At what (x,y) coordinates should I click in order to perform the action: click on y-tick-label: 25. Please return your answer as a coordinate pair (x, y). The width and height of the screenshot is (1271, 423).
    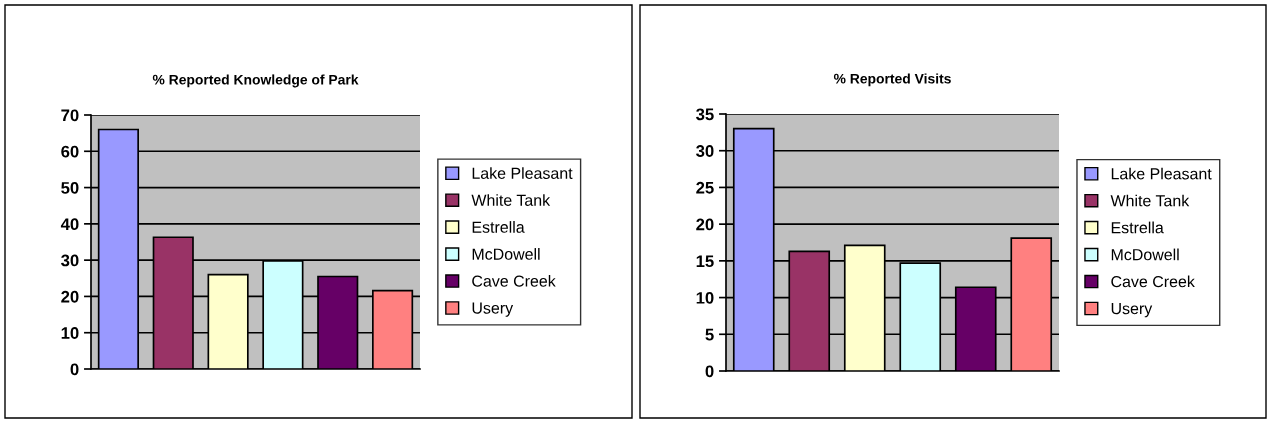
    Looking at the image, I should click on (705, 187).